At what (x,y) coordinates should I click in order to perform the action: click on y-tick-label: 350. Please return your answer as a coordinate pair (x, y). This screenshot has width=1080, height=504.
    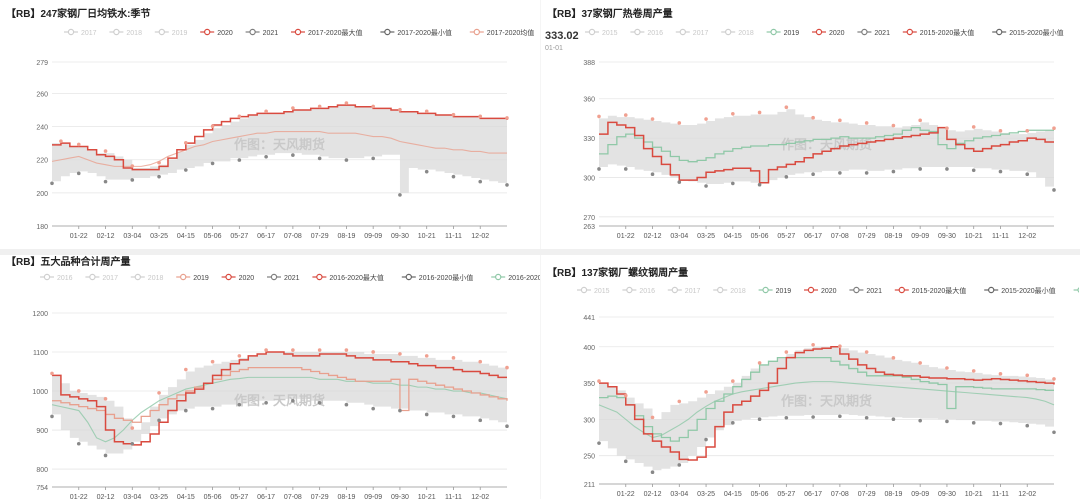
    Looking at the image, I should click on (589, 384).